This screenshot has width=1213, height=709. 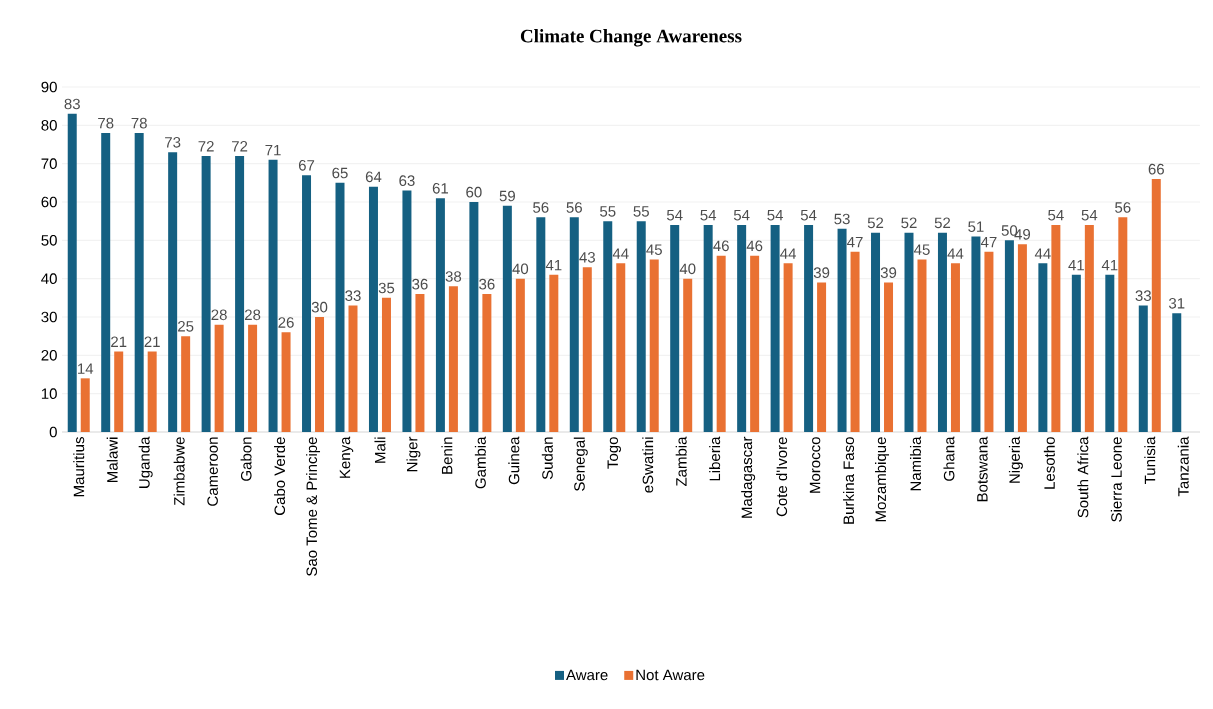 What do you see at coordinates (186, 326) in the screenshot?
I see `data-label: 25` at bounding box center [186, 326].